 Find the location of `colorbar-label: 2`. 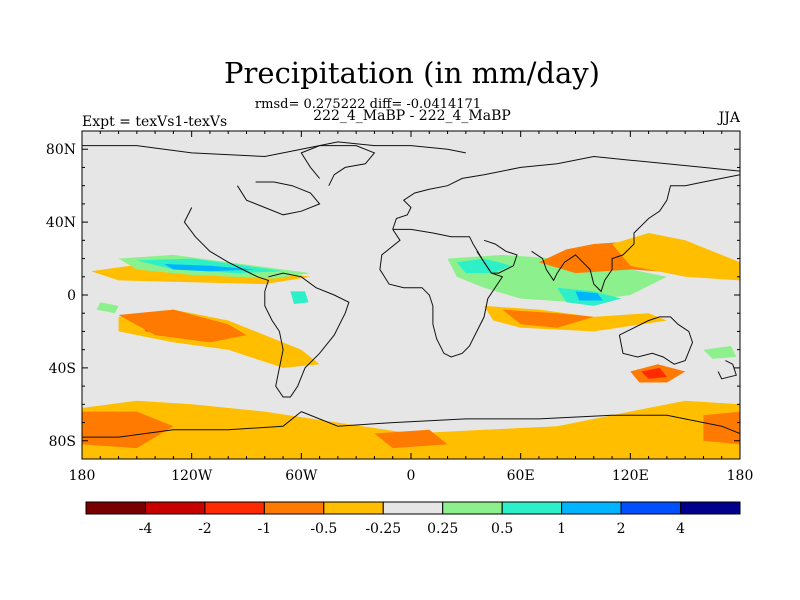

colorbar-label: 2 is located at coordinates (621, 529).